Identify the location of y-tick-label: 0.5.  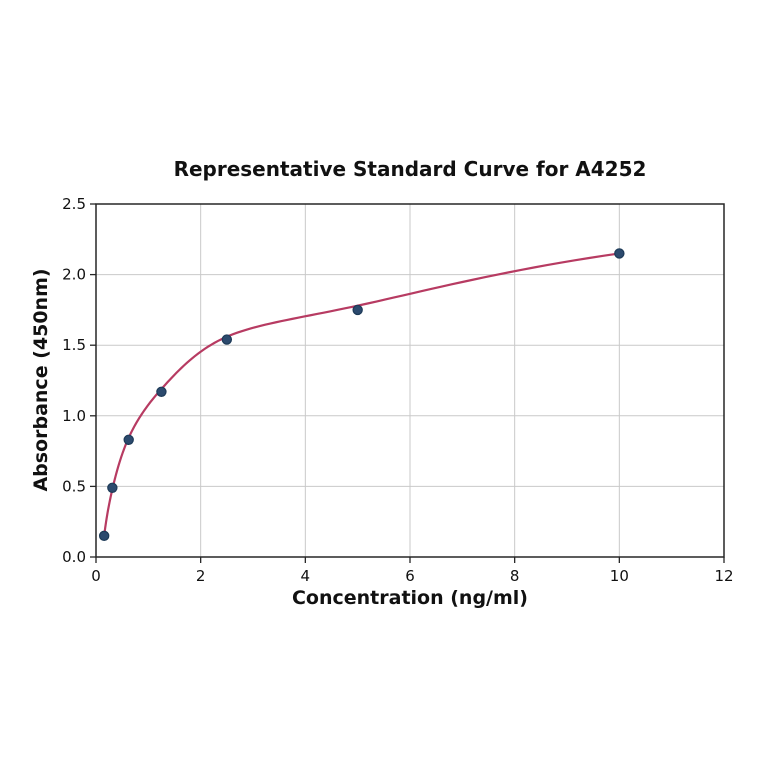
(74, 486).